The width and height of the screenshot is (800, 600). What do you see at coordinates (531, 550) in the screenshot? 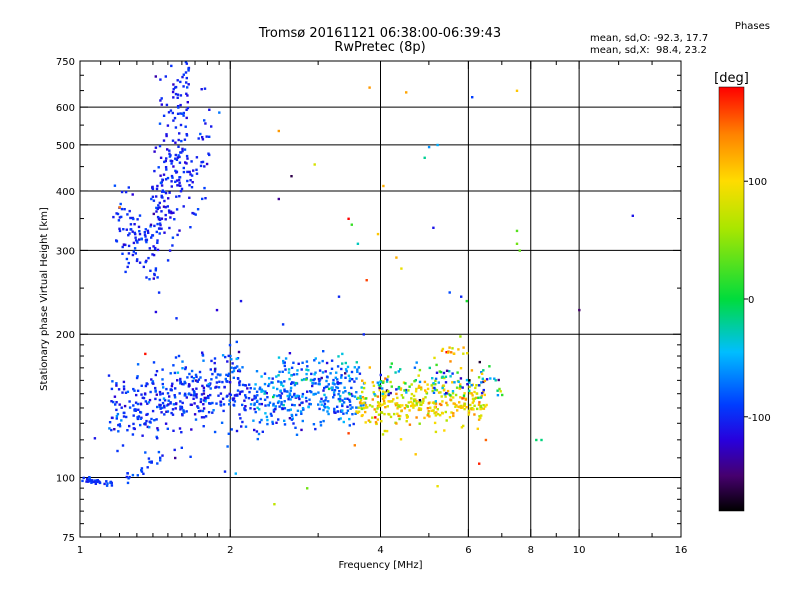
I see `x-tick-label: 8` at bounding box center [531, 550].